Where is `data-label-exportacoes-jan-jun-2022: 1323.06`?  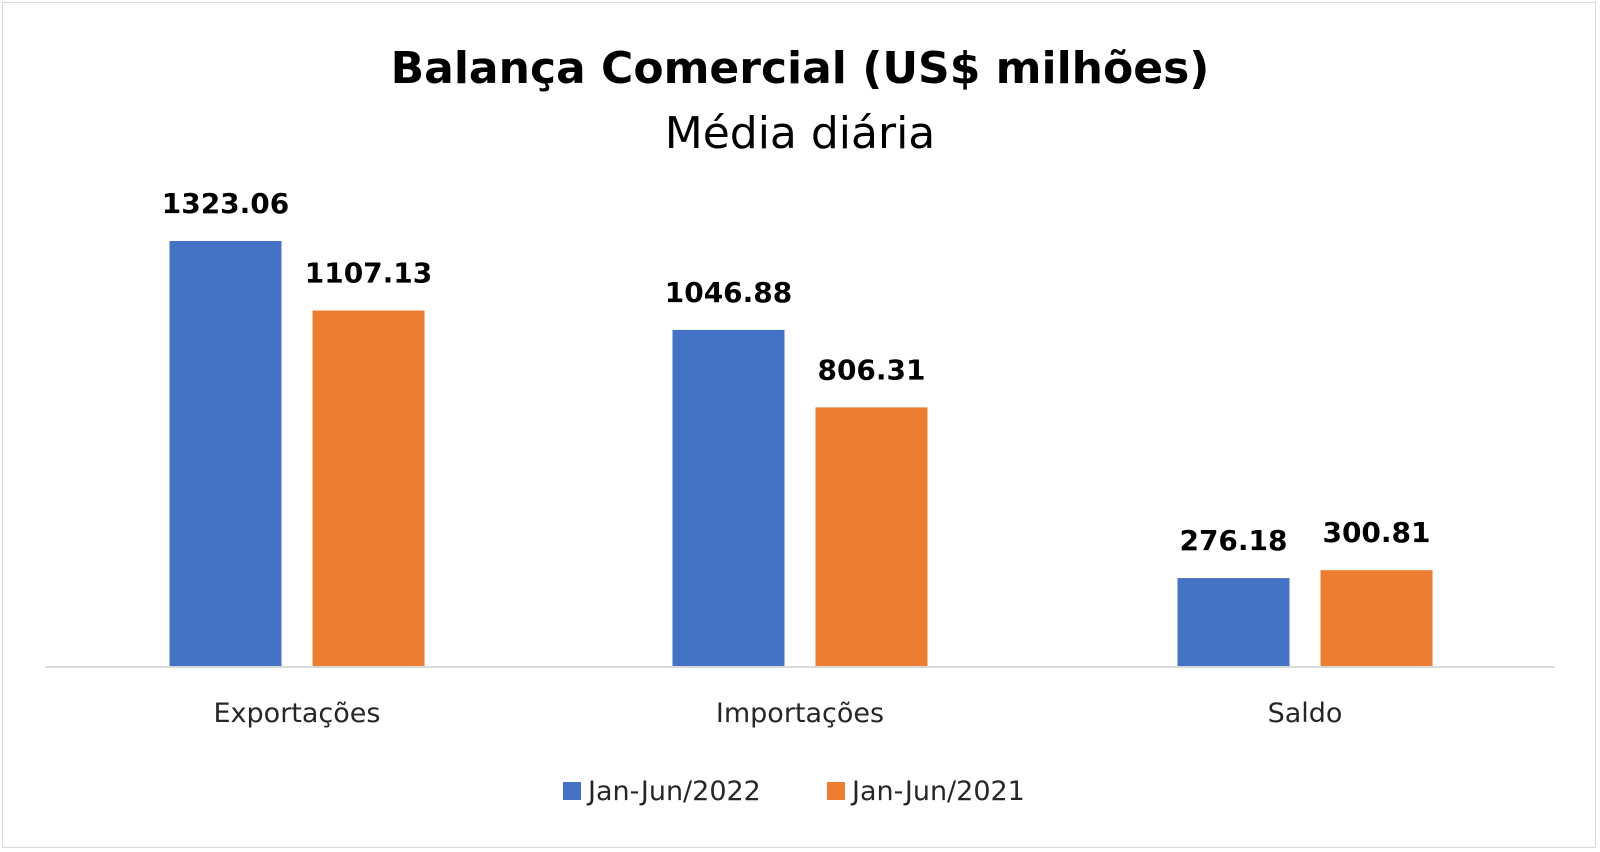
data-label-exportacoes-jan-jun-2022: 1323.06 is located at coordinates (226, 203).